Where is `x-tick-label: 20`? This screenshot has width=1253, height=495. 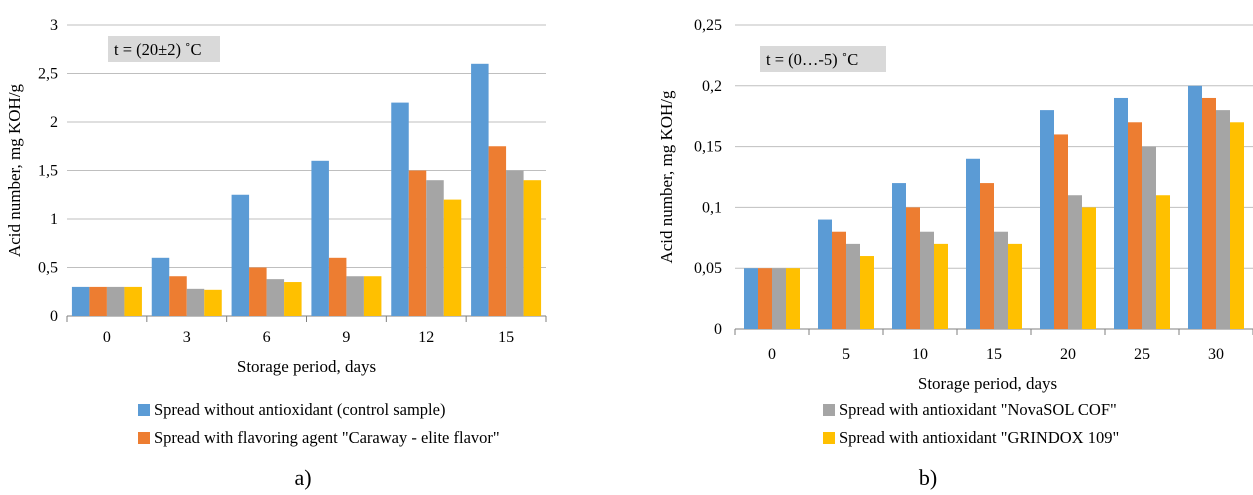
x-tick-label: 20 is located at coordinates (1068, 354).